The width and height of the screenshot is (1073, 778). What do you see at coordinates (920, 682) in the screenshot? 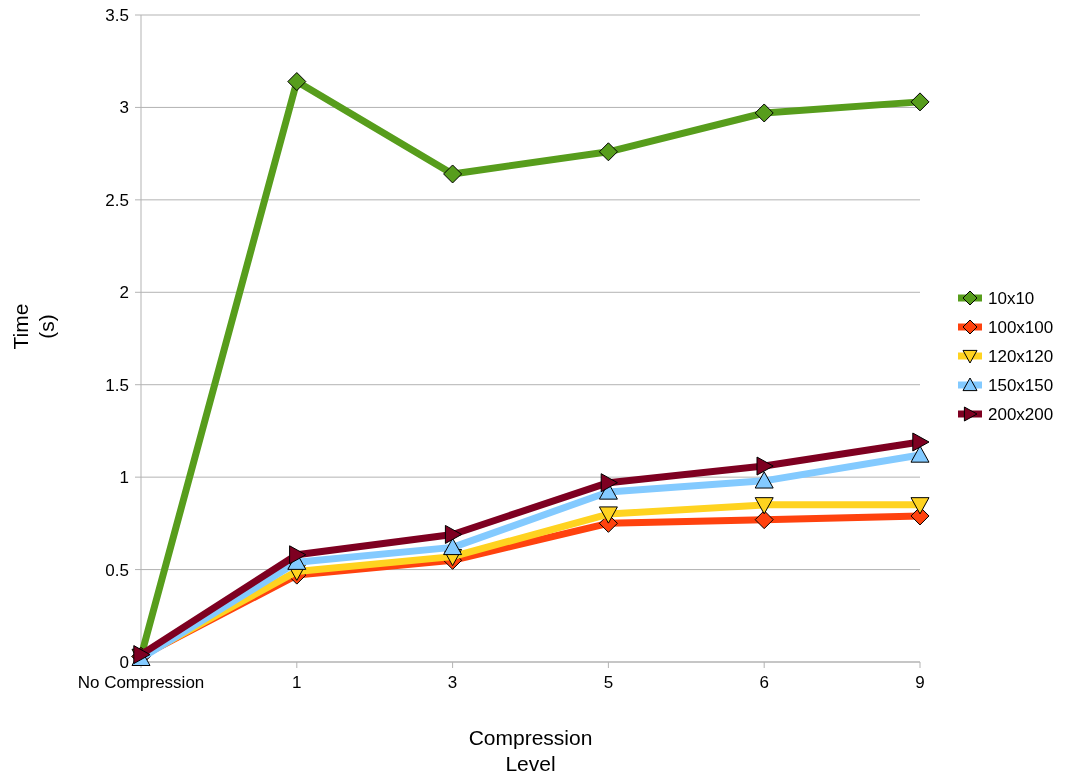
I see `x-tick-label: 9` at bounding box center [920, 682].